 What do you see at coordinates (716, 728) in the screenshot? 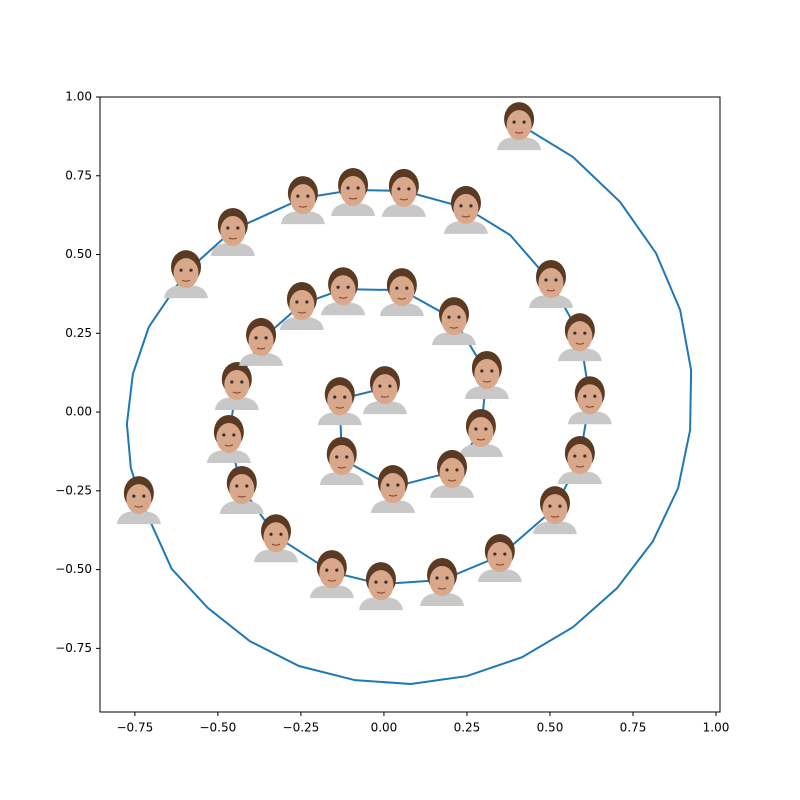
I see `x-tick-label: 1.00` at bounding box center [716, 728].